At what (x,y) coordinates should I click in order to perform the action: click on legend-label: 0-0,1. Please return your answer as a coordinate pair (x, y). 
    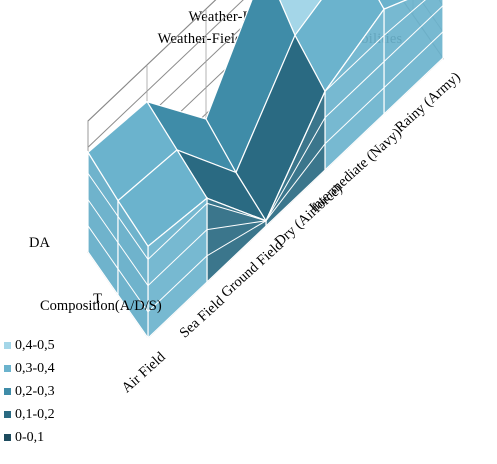
    Looking at the image, I should click on (30, 437).